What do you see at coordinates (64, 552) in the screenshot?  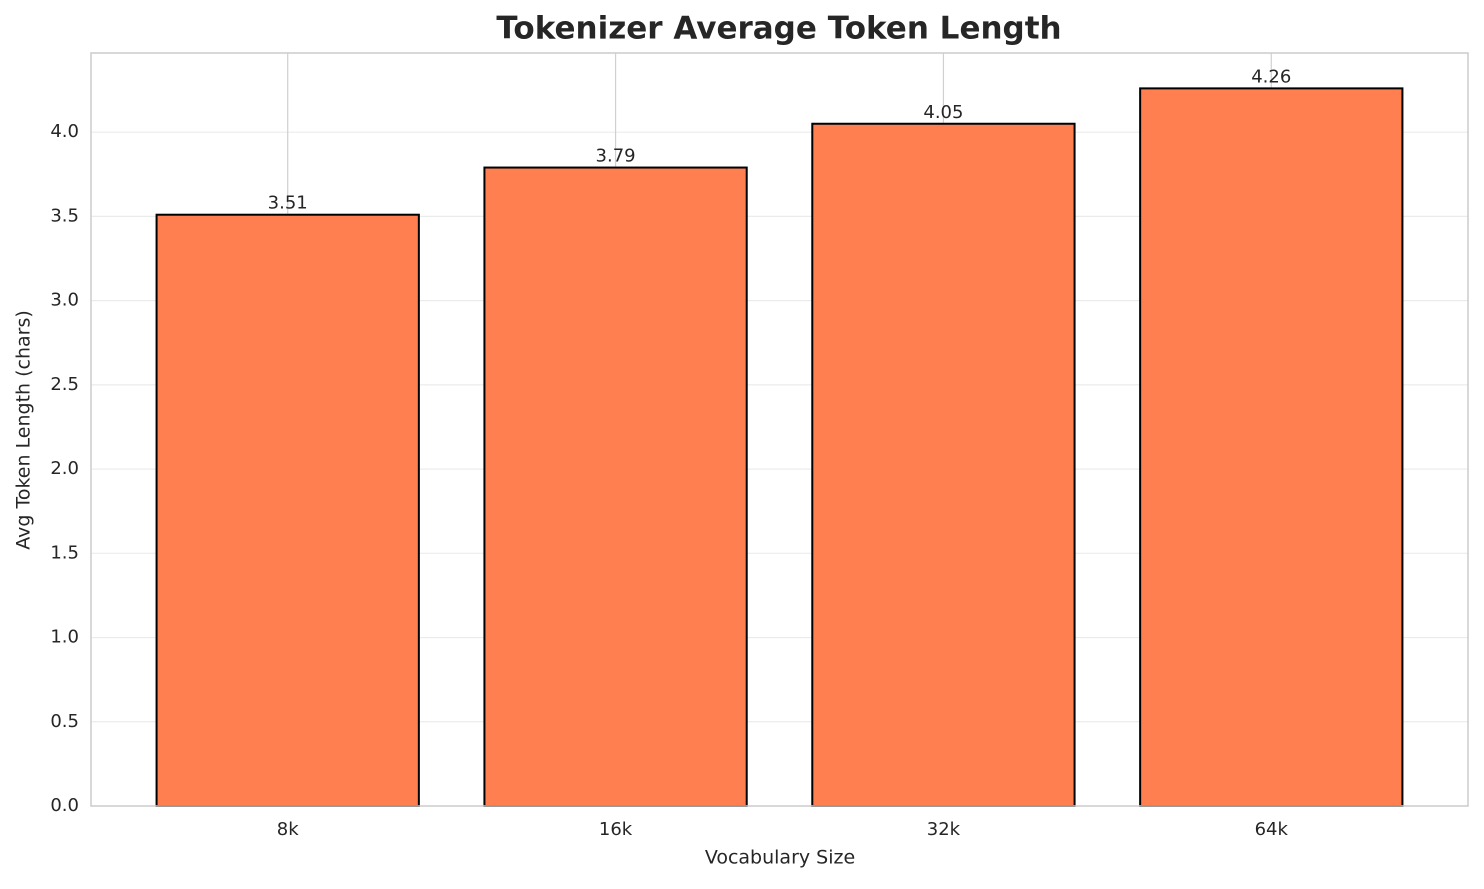 I see `y-tick-label: 1.5` at bounding box center [64, 552].